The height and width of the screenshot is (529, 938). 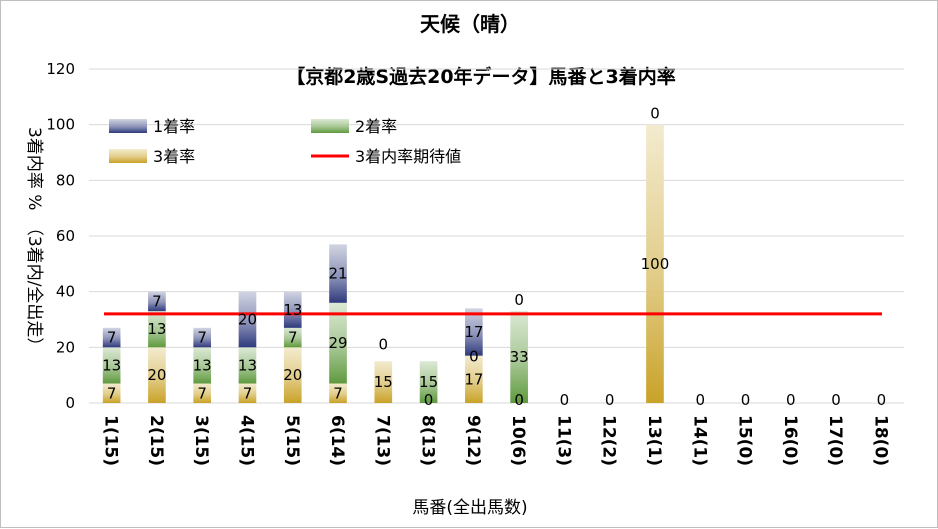 What do you see at coordinates (563, 440) in the screenshot?
I see `x-tick-label: 11(3)` at bounding box center [563, 440].